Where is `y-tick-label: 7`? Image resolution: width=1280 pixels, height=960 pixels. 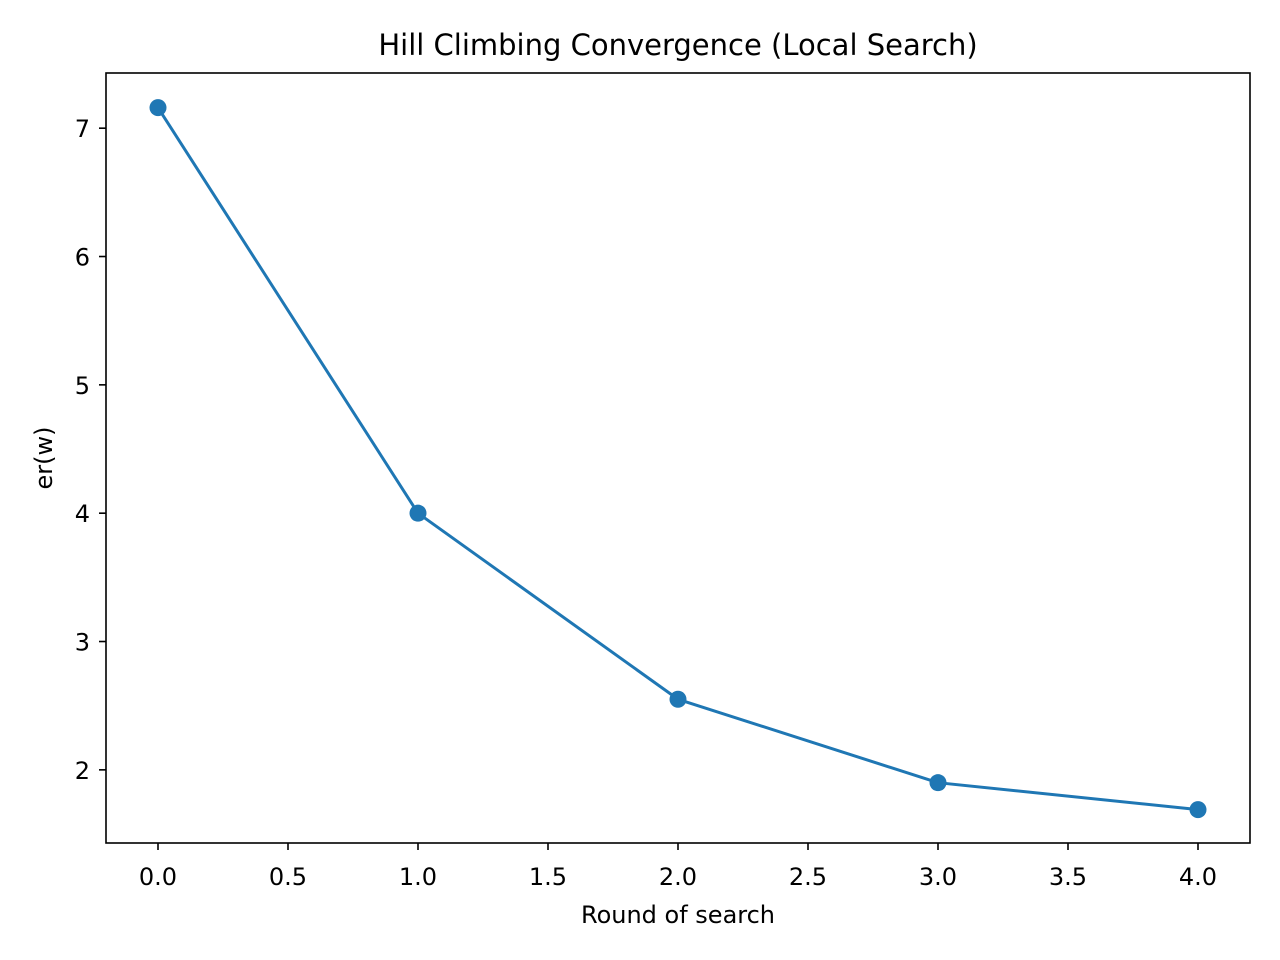 y-tick-label: 7 is located at coordinates (82, 129).